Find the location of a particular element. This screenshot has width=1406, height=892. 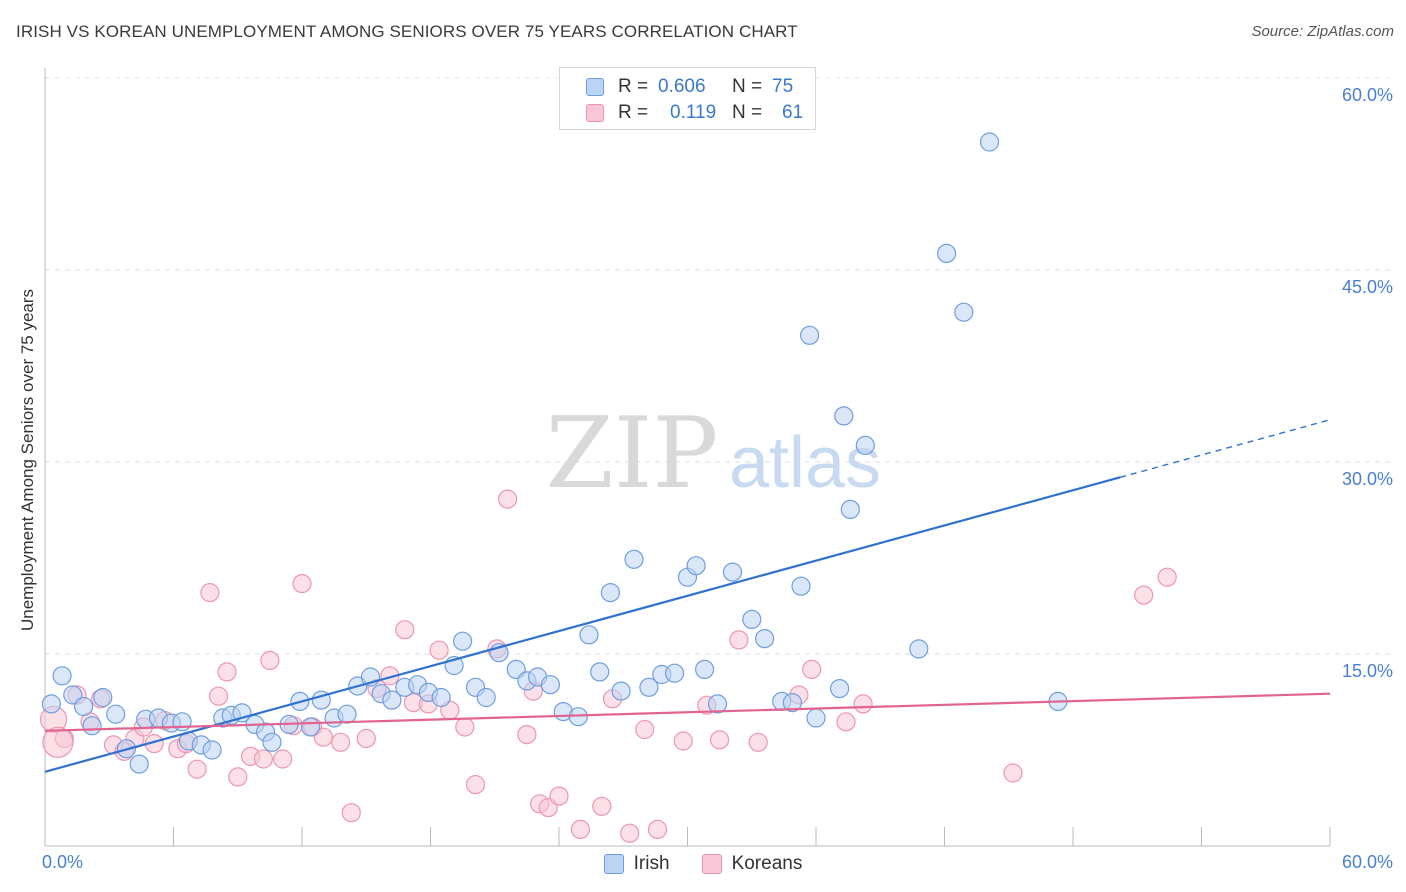

series-legend-irish: Irish is located at coordinates (636, 864).